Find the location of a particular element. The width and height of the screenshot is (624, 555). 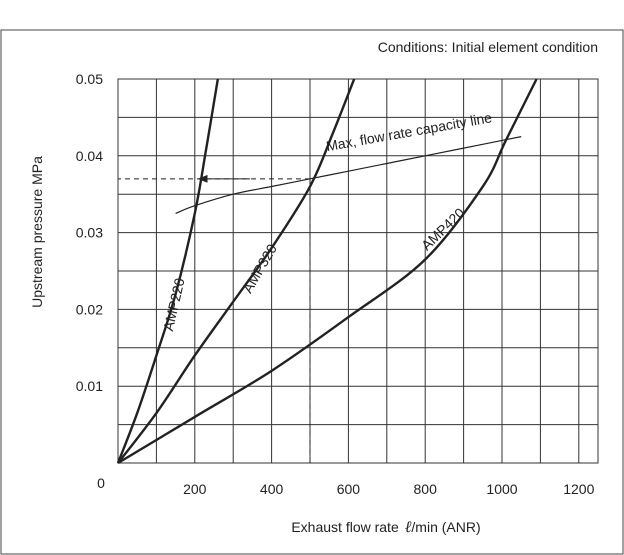

liter-unit-symbol: ℓ is located at coordinates (408, 527).